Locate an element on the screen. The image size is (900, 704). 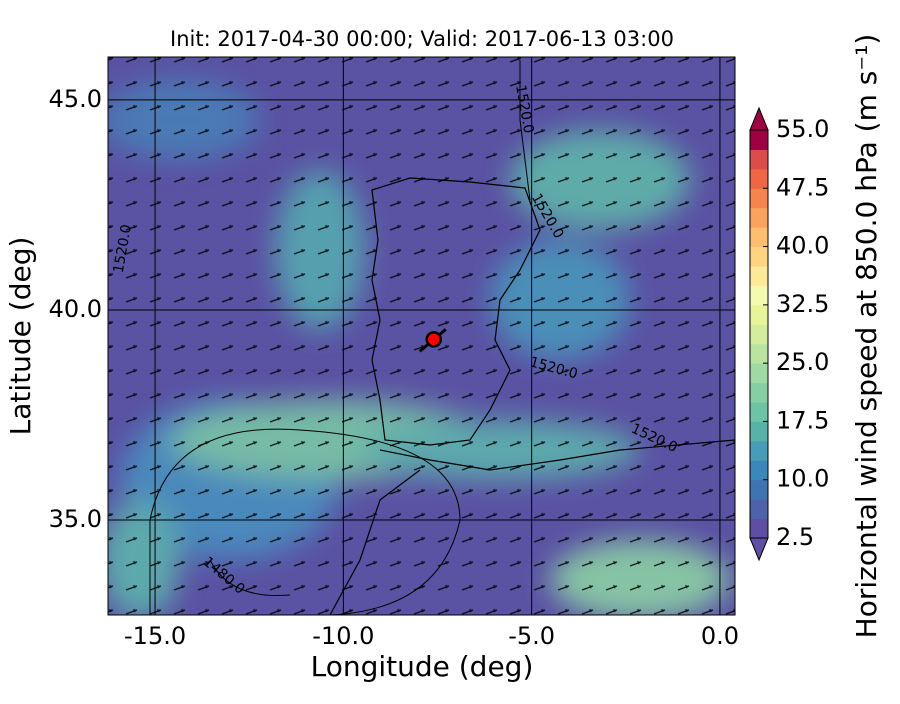
colorbar-tick-label: 2.5 is located at coordinates (795, 537).